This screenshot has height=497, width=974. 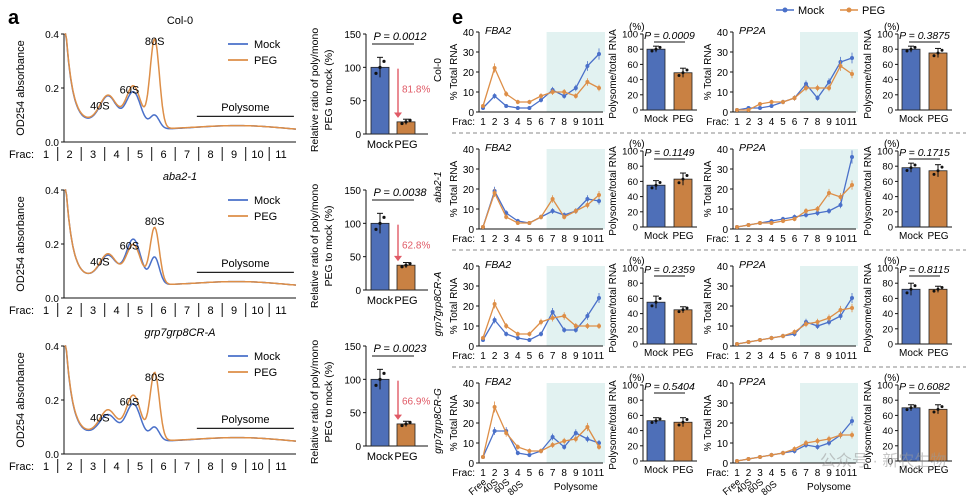 What do you see at coordinates (52, 35) in the screenshot?
I see `profile-ytick-label: 0.4` at bounding box center [52, 35].